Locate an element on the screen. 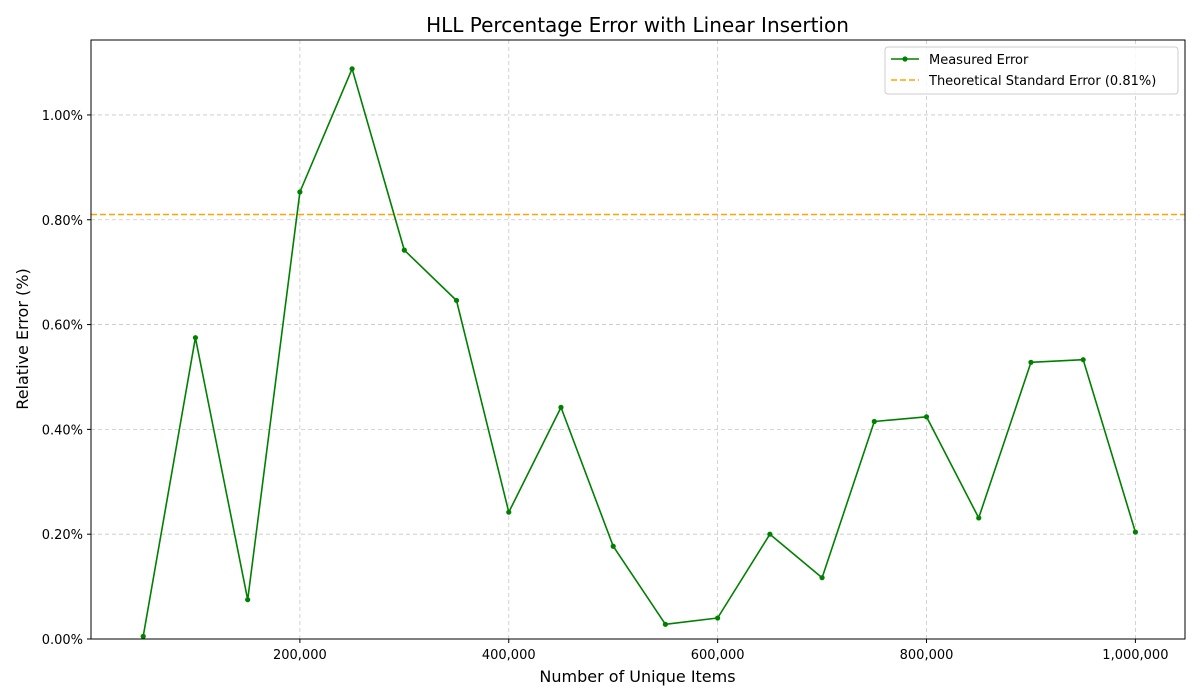  x-tick-label: 1,000,000 is located at coordinates (1135, 655).